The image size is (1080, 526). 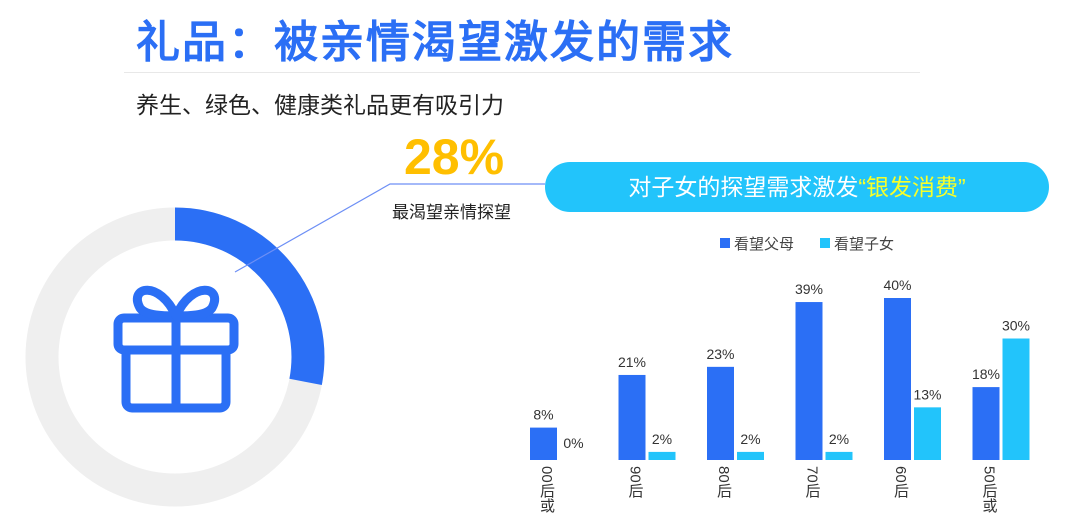 I want to click on category-label: 50后或, so click(x=989, y=489).